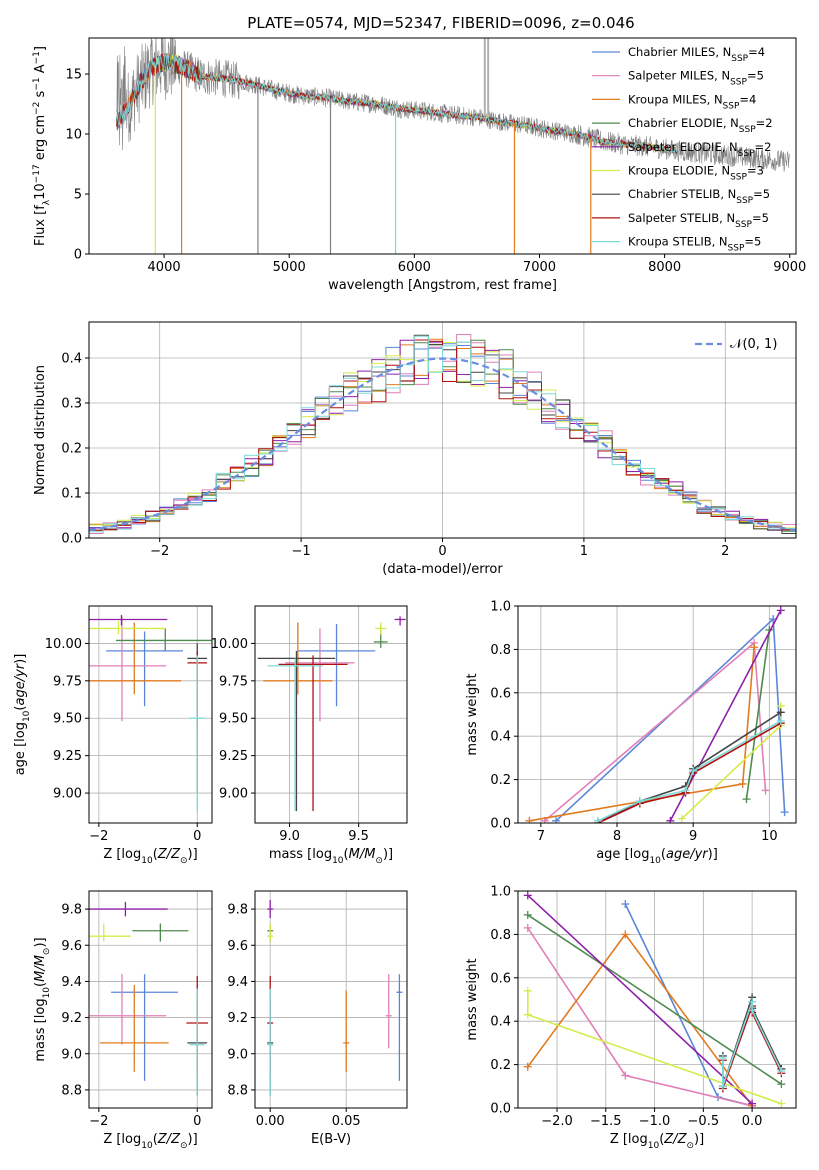  I want to click on legend-entry: Salpeter MILES, NSSP=5, so click(696, 78).